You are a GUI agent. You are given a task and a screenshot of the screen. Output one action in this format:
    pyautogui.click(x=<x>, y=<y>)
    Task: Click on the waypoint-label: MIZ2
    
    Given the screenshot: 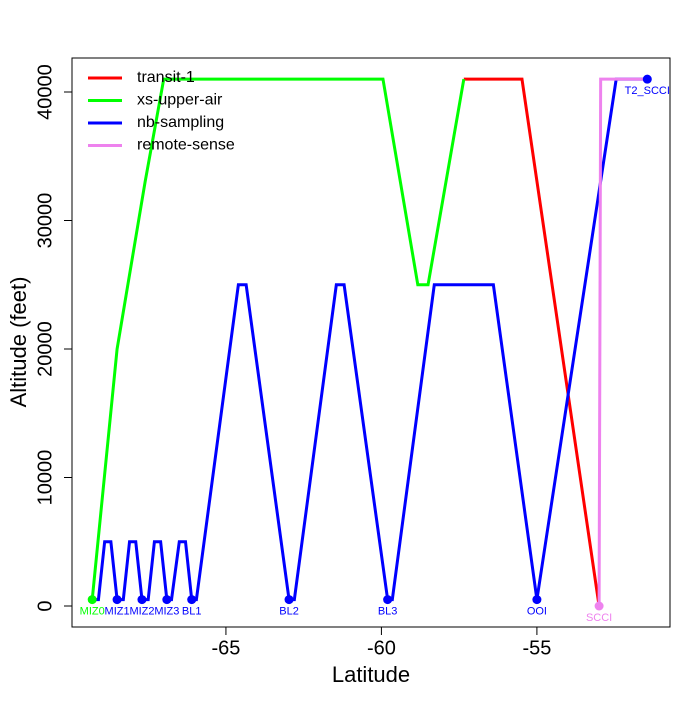 What is the action you would take?
    pyautogui.click(x=141, y=611)
    